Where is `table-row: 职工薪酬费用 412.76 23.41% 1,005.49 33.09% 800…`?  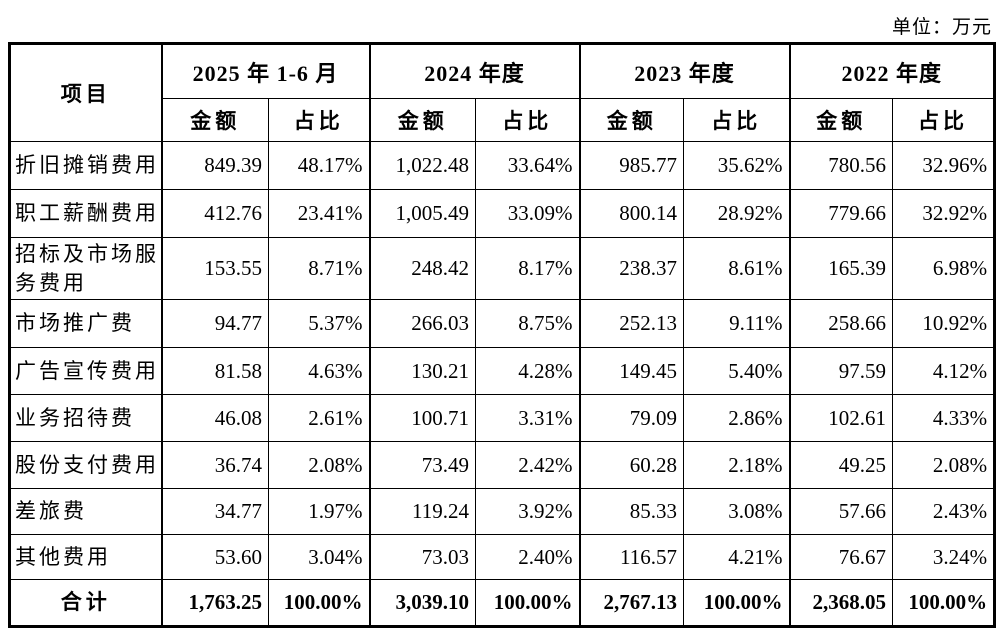
table-row: 职工薪酬费用 412.76 23.41% 1,005.49 33.09% 800… is located at coordinates (502, 213).